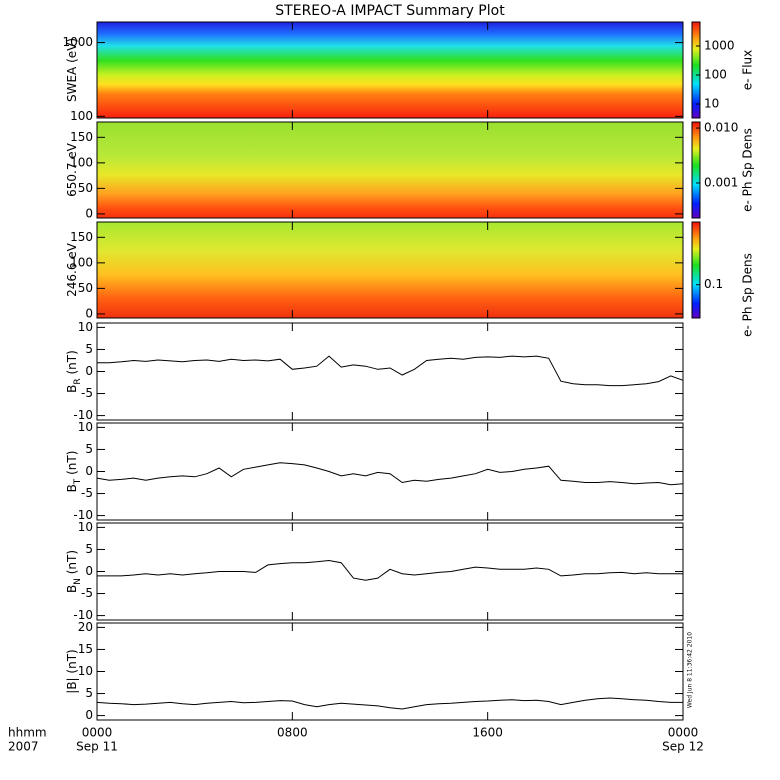 The height and width of the screenshot is (780, 780). What do you see at coordinates (487, 733) in the screenshot?
I see `x-tick-label: 1600` at bounding box center [487, 733].